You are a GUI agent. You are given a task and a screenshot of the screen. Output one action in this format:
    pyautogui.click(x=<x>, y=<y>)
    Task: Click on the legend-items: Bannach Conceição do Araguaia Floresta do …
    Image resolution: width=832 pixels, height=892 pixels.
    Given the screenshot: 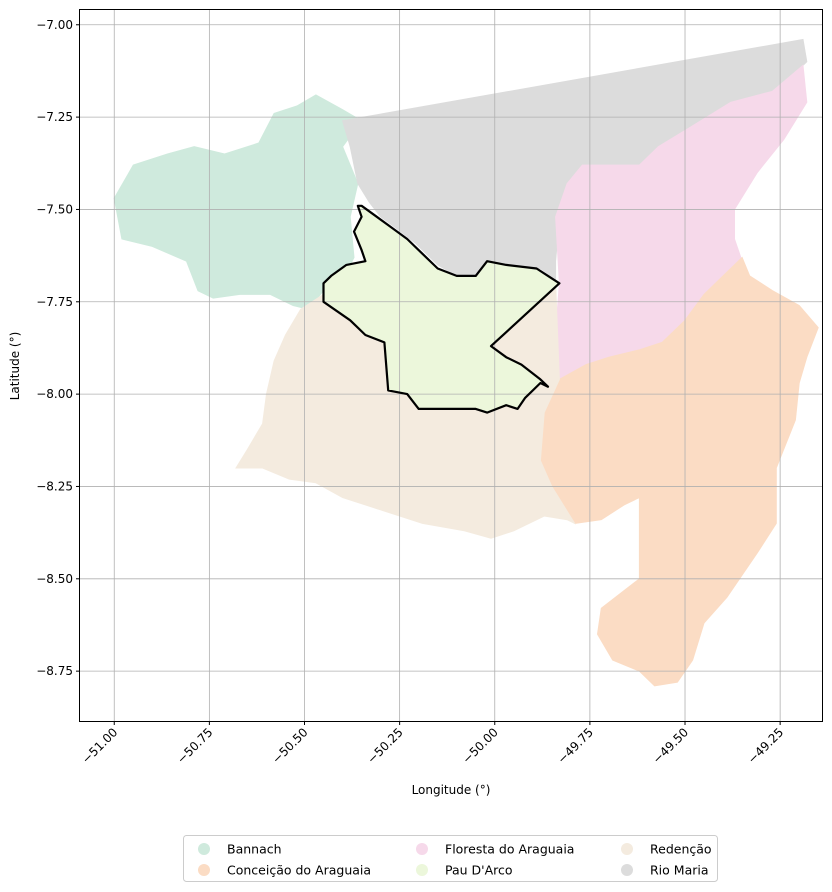 What is the action you would take?
    pyautogui.click(x=455, y=860)
    